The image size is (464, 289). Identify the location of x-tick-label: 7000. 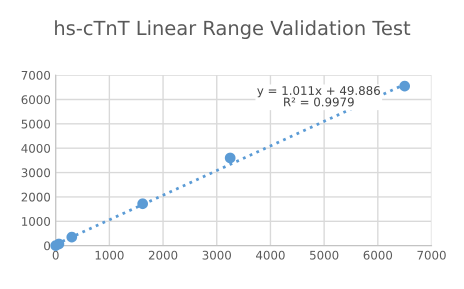
(431, 255).